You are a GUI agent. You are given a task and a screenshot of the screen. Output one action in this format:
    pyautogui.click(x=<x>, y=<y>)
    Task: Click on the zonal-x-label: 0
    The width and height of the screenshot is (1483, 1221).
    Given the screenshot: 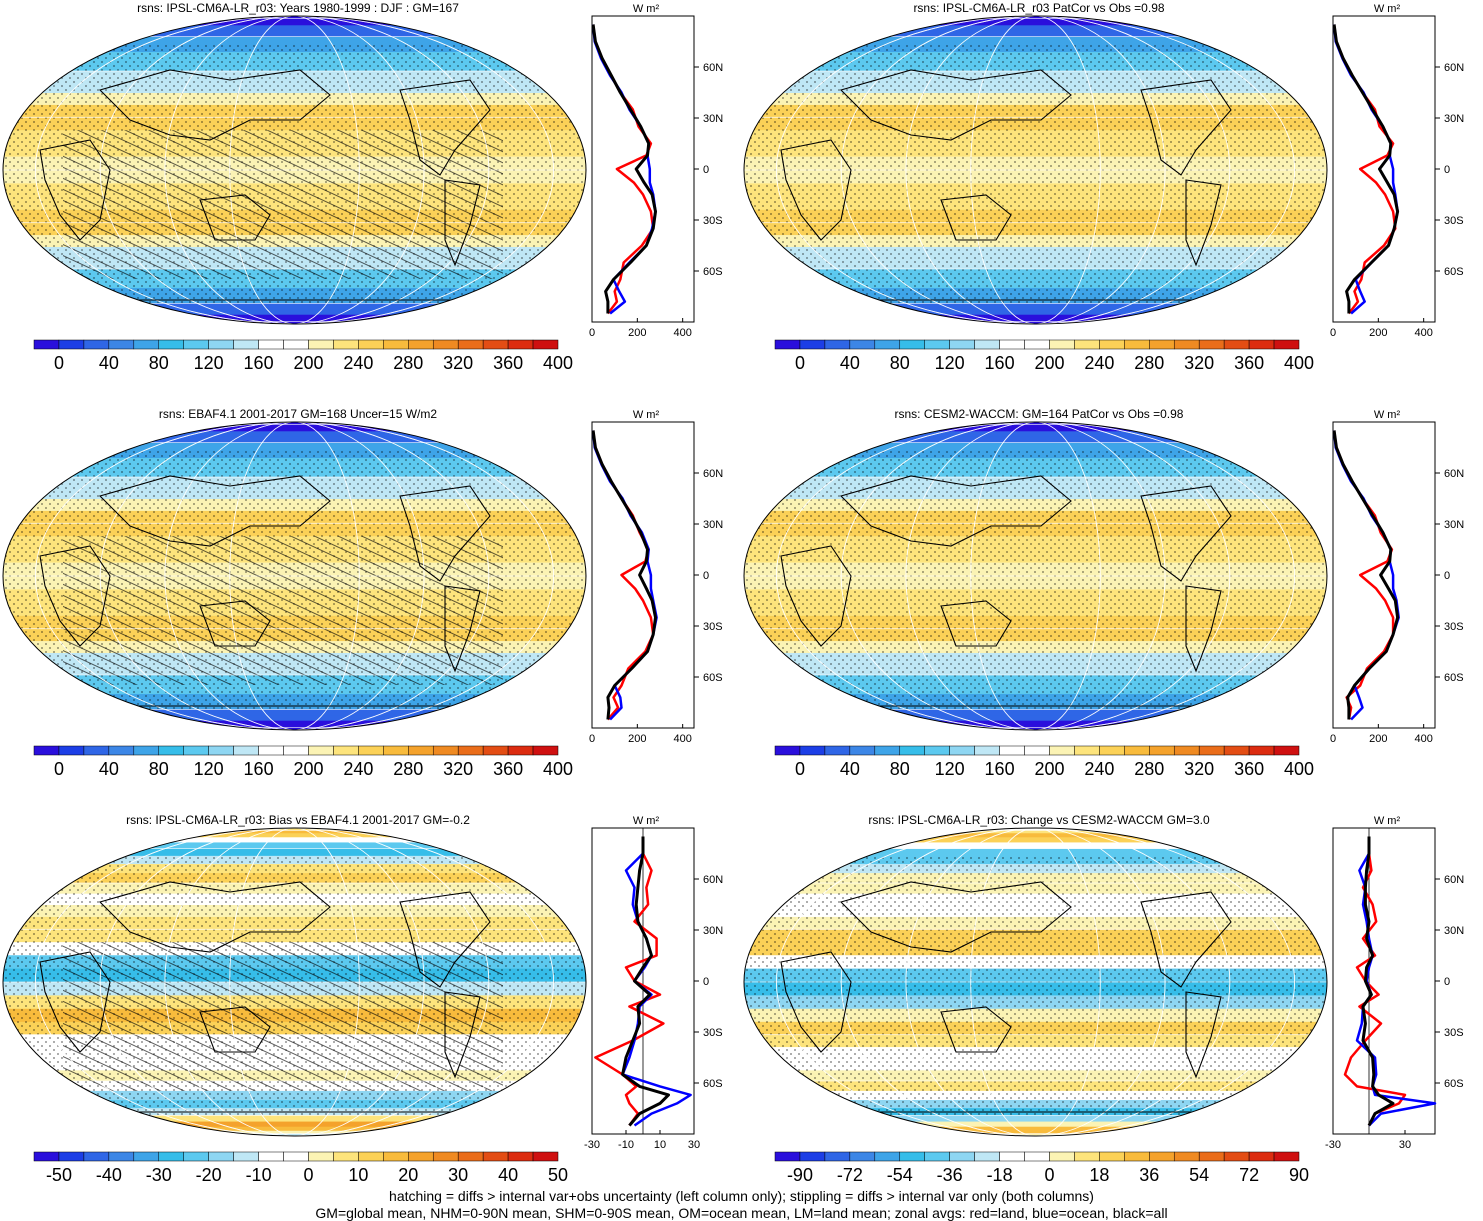 What is the action you would take?
    pyautogui.click(x=592, y=739)
    